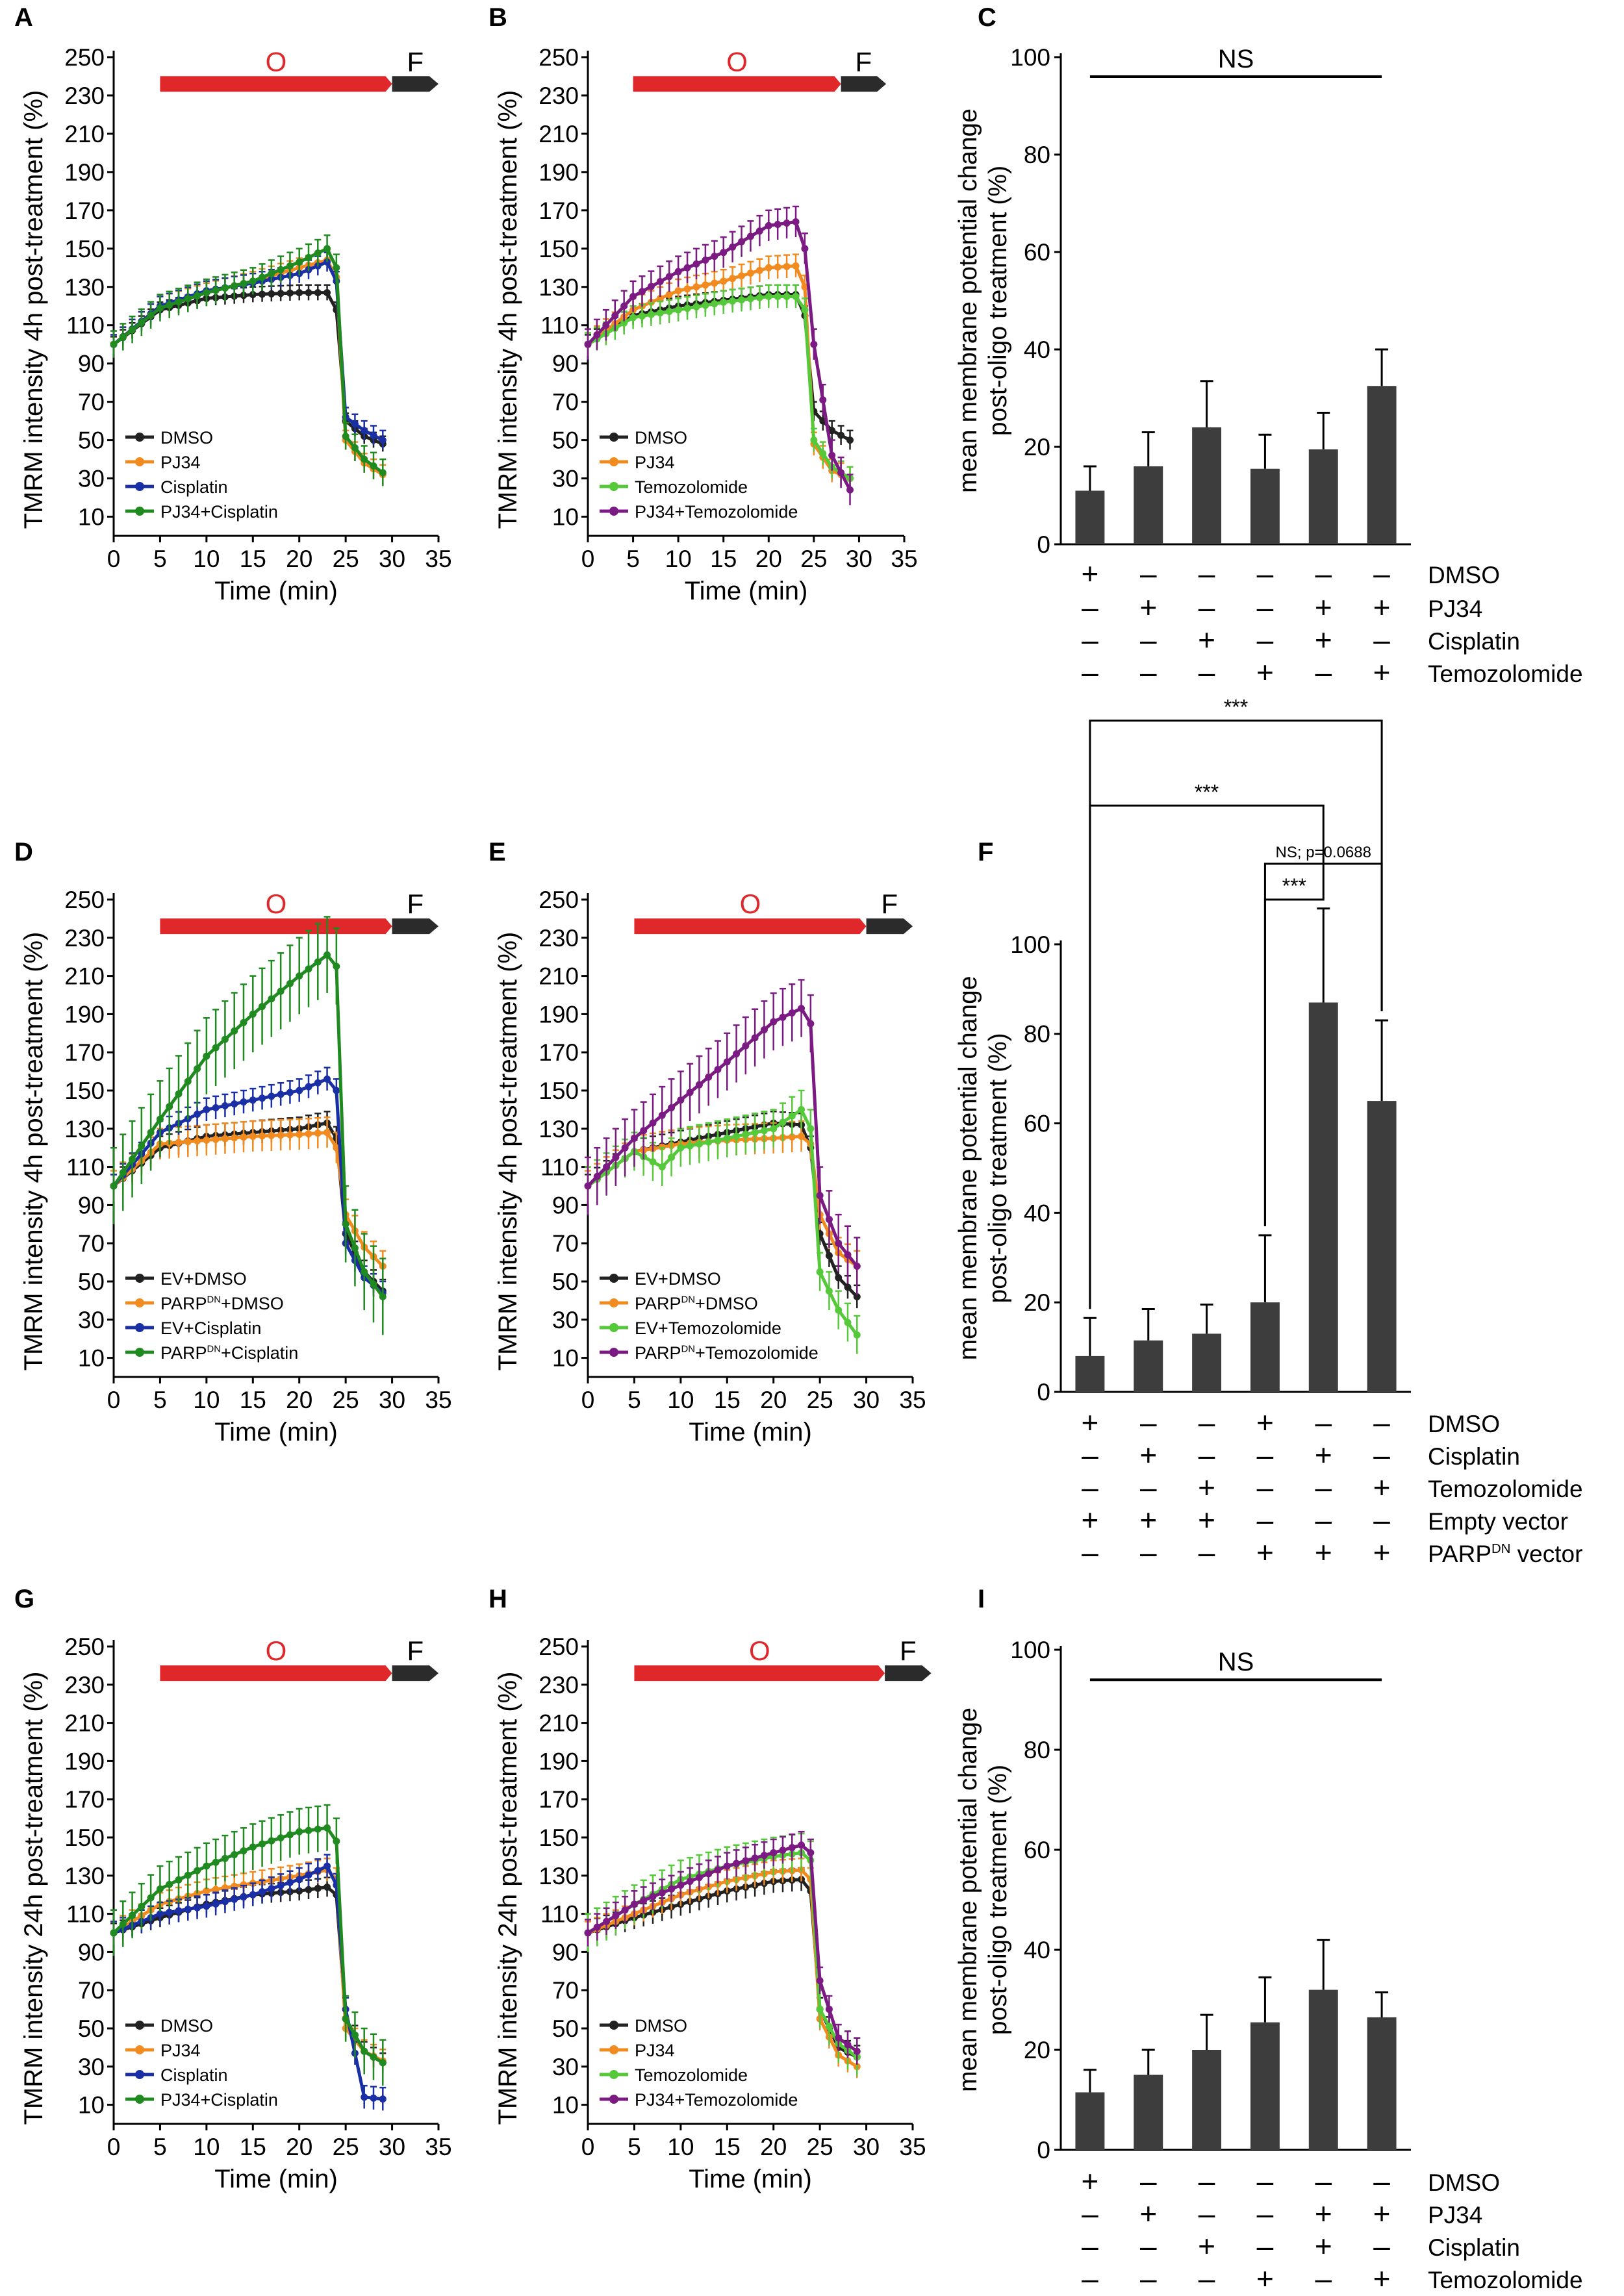 The width and height of the screenshot is (1624, 2296). Describe the element at coordinates (84, 172) in the screenshot. I see `y-tick-label: 190` at that location.